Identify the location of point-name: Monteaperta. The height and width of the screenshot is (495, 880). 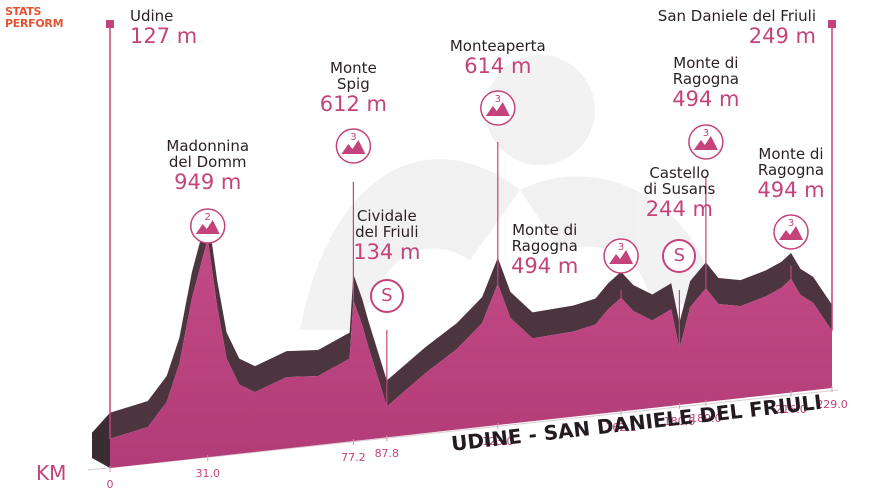
(497, 46).